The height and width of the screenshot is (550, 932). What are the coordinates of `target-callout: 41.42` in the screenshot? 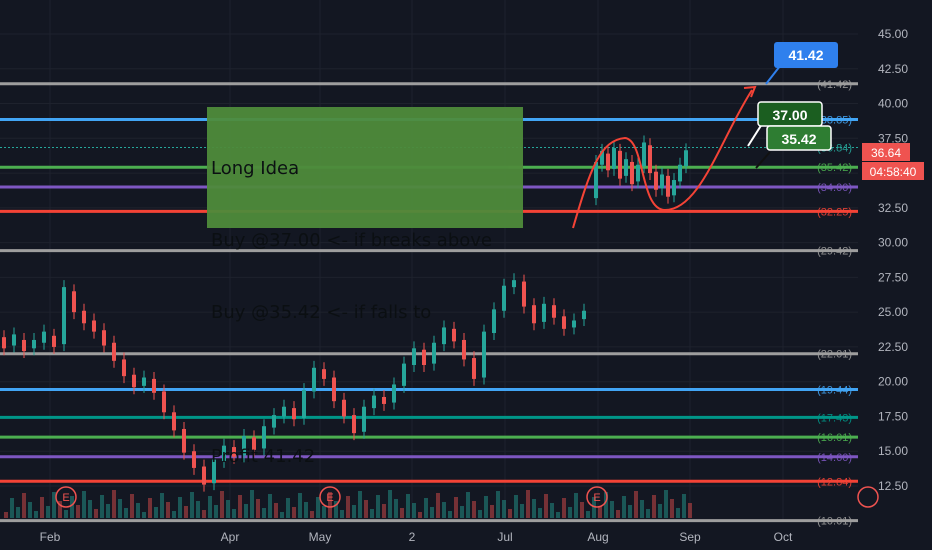 It's located at (806, 55).